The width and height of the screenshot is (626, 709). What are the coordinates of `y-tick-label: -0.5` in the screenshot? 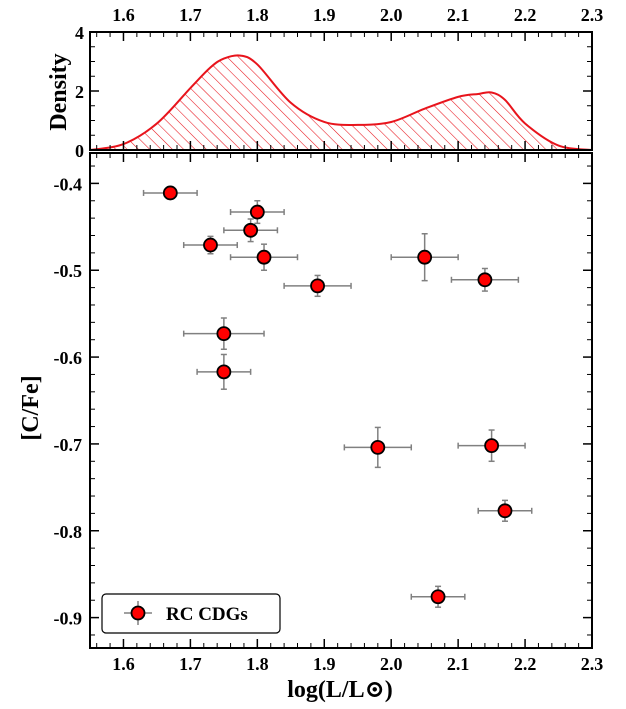 It's located at (68, 271).